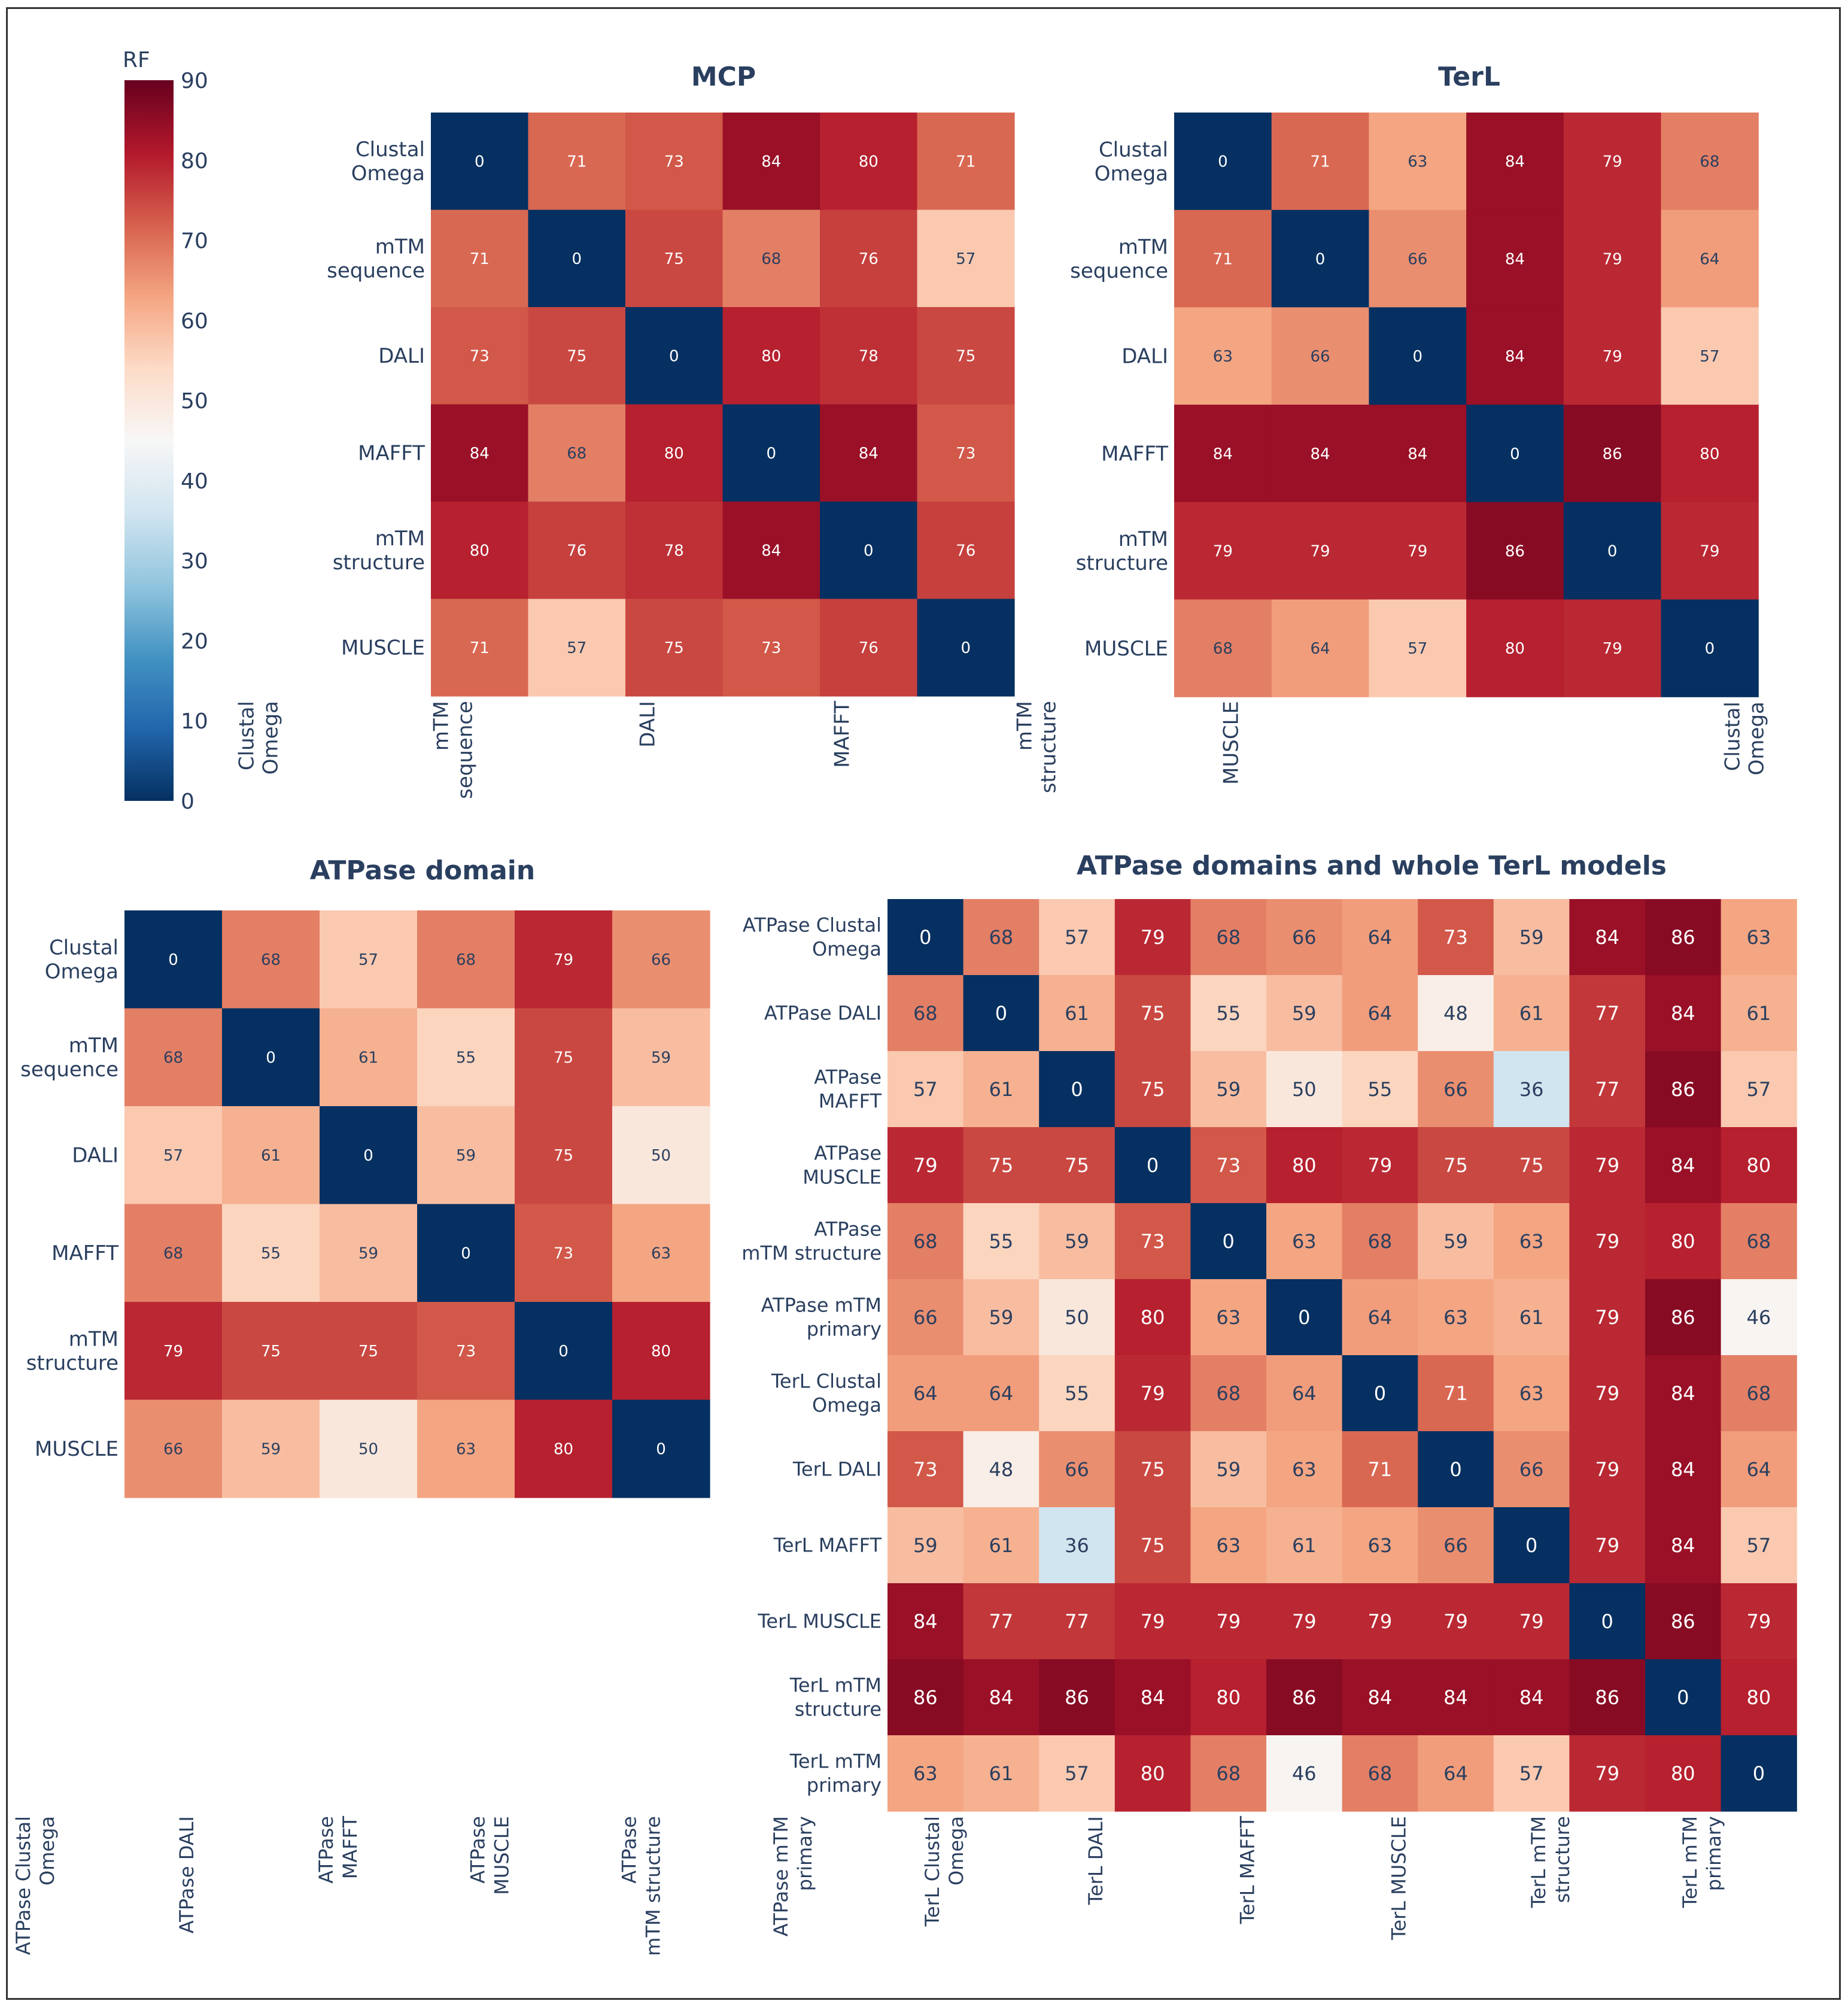 The image size is (1848, 2007). I want to click on heatmap-cell-value: 78, so click(869, 357).